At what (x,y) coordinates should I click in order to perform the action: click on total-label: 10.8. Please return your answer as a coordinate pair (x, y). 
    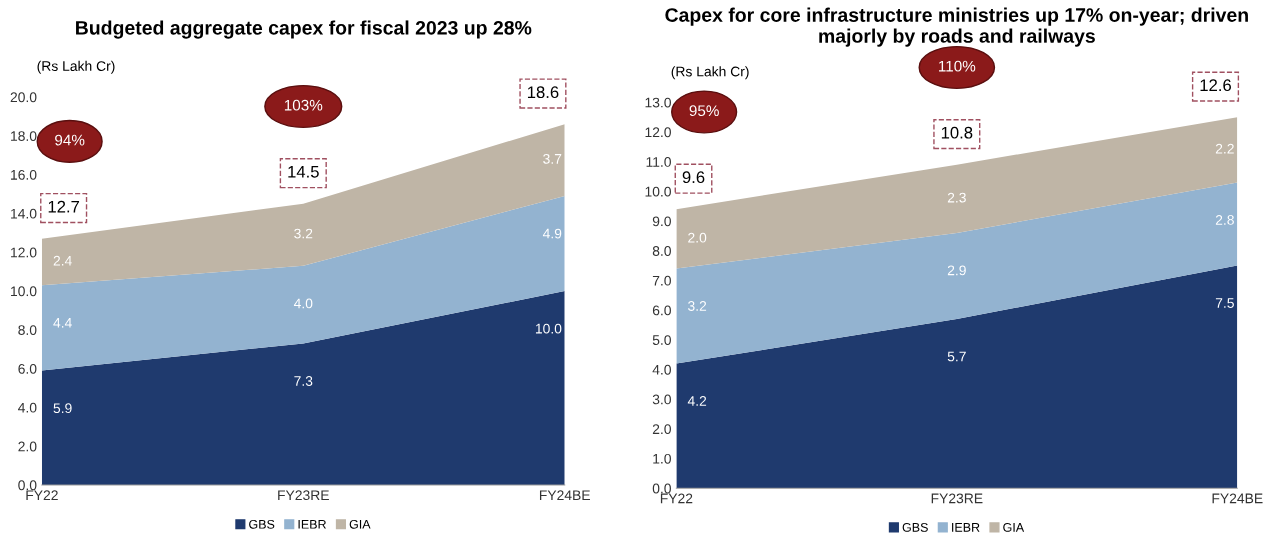
    Looking at the image, I should click on (957, 132).